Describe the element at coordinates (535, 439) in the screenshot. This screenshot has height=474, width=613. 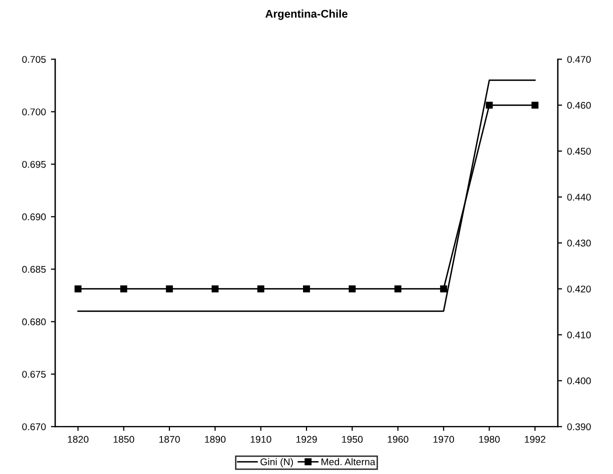
I see `x-tick-label: 1992` at that location.